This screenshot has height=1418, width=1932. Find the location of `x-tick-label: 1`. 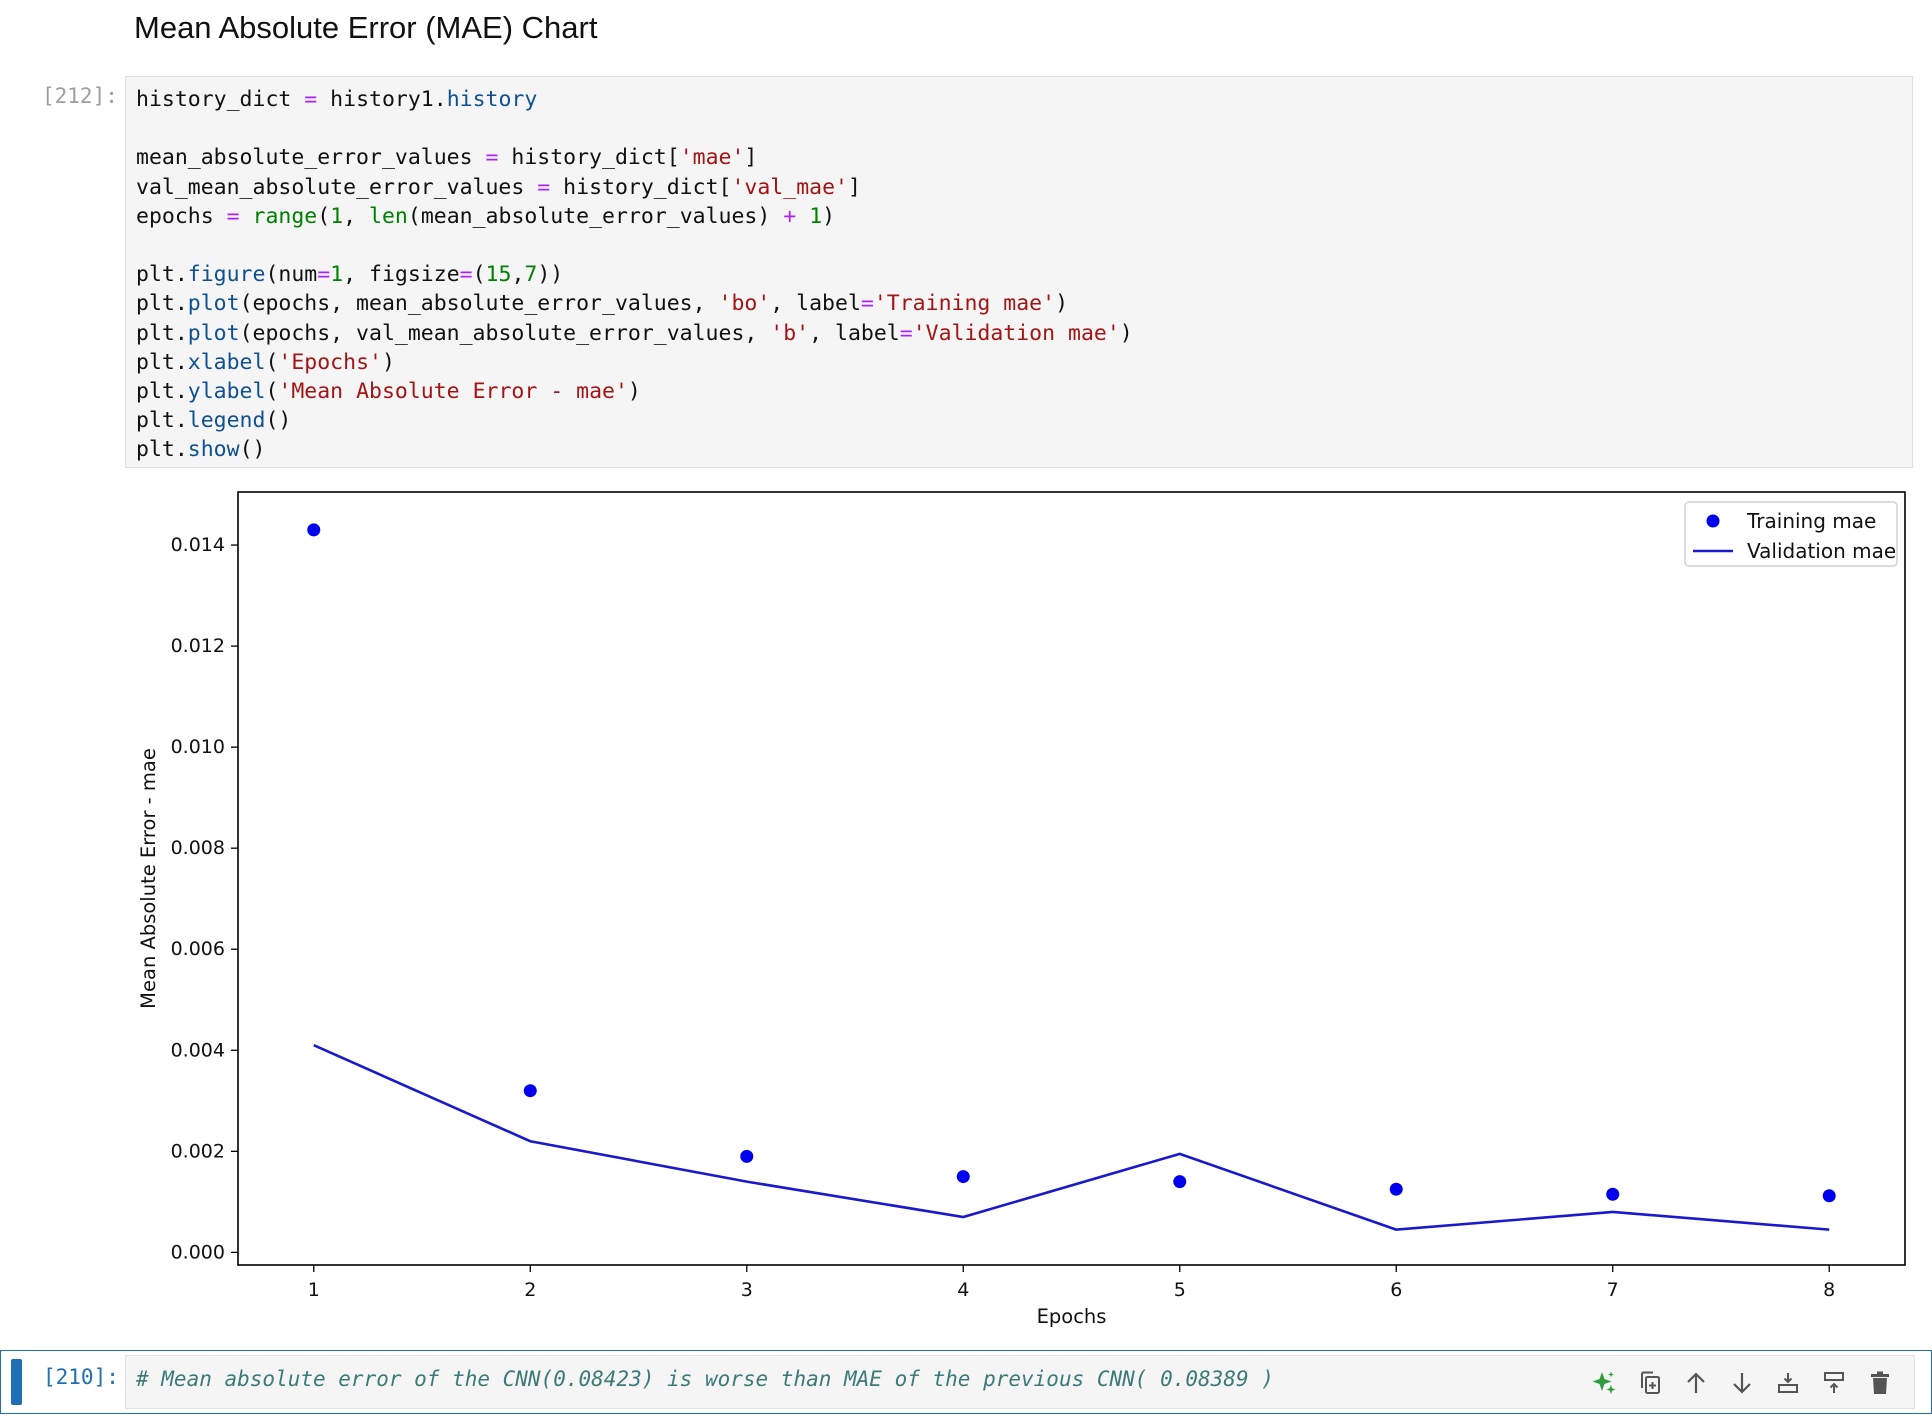

x-tick-label: 1 is located at coordinates (314, 1290).